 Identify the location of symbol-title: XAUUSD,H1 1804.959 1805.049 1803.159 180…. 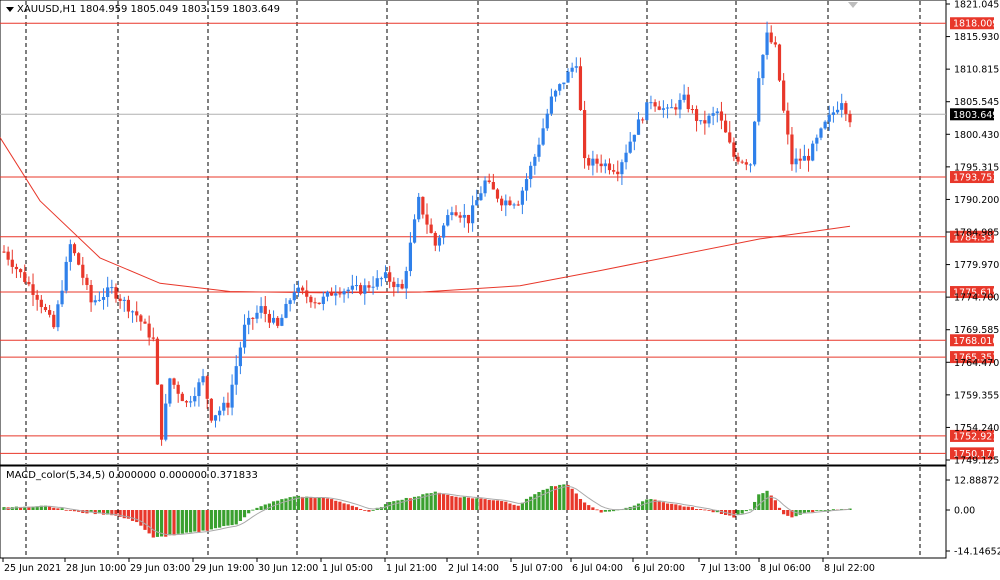
(148, 9).